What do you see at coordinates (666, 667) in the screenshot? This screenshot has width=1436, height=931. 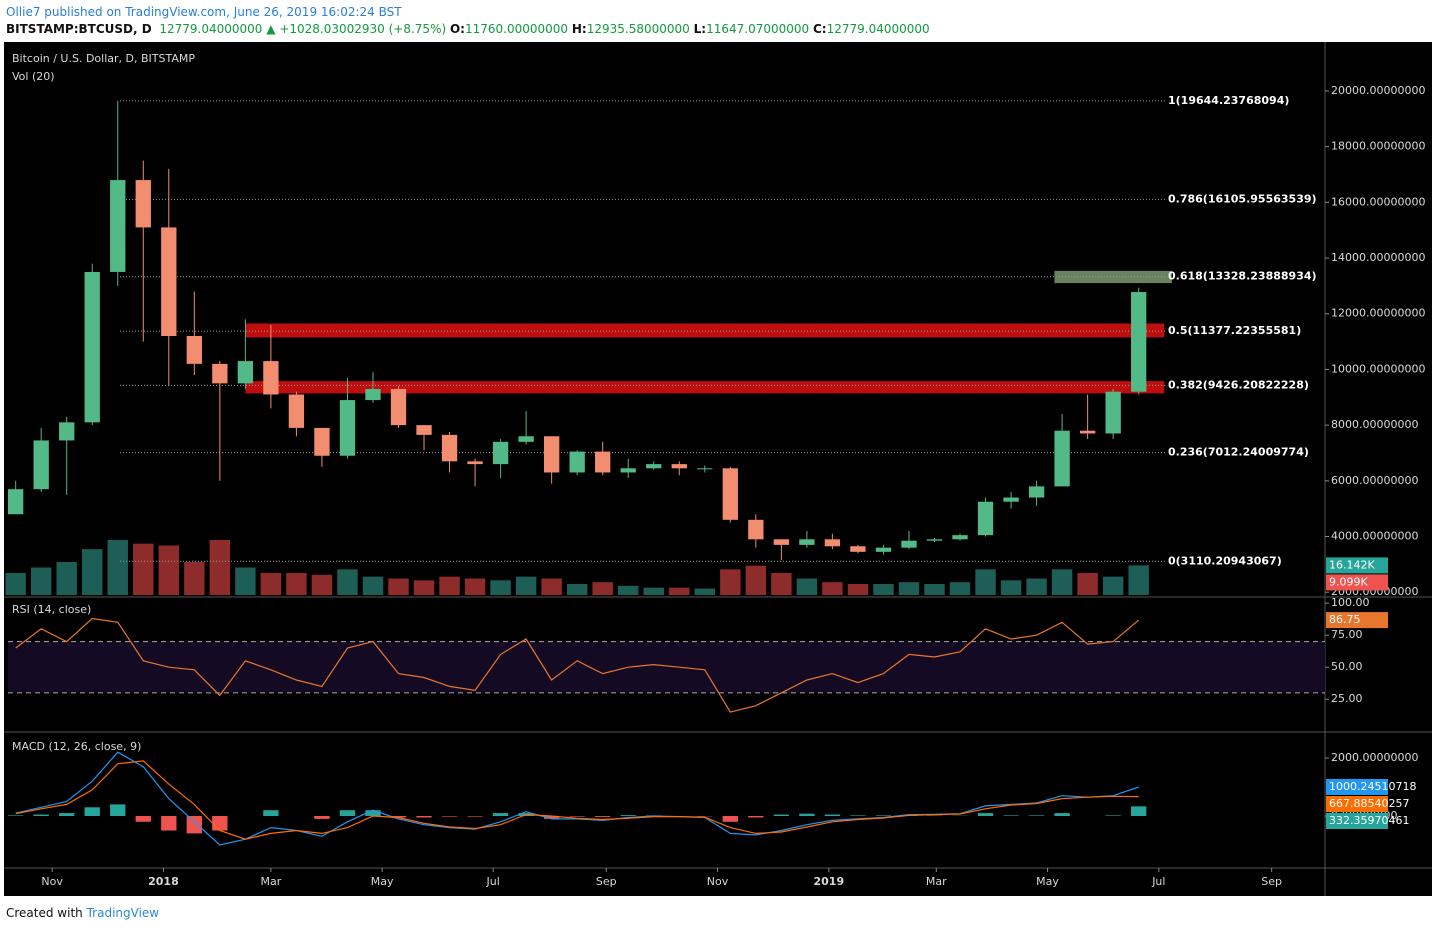 I see `rsi-band` at bounding box center [666, 667].